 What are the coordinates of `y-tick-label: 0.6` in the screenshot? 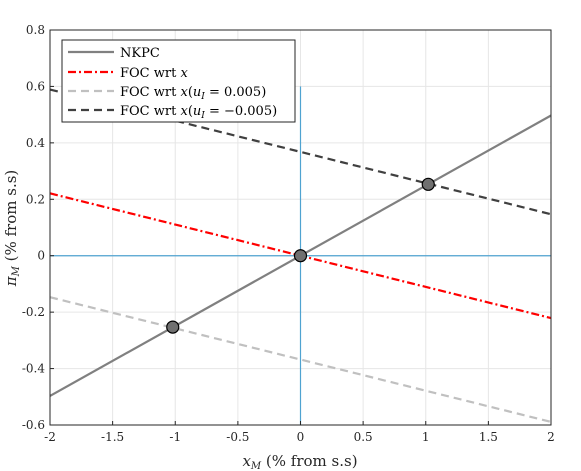 It's located at (35, 86).